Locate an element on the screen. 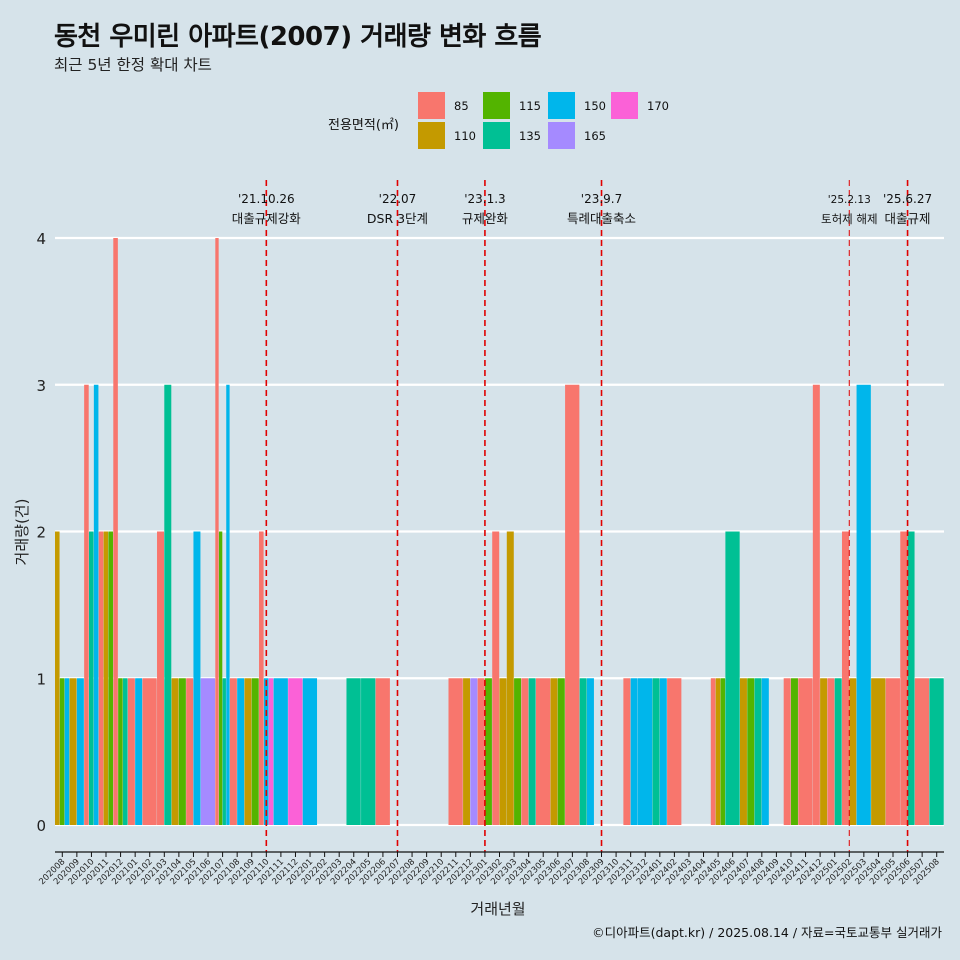  chart-title: 동천 우미린 아파트(2007) 거래량 변화 흐름 is located at coordinates (298, 37).